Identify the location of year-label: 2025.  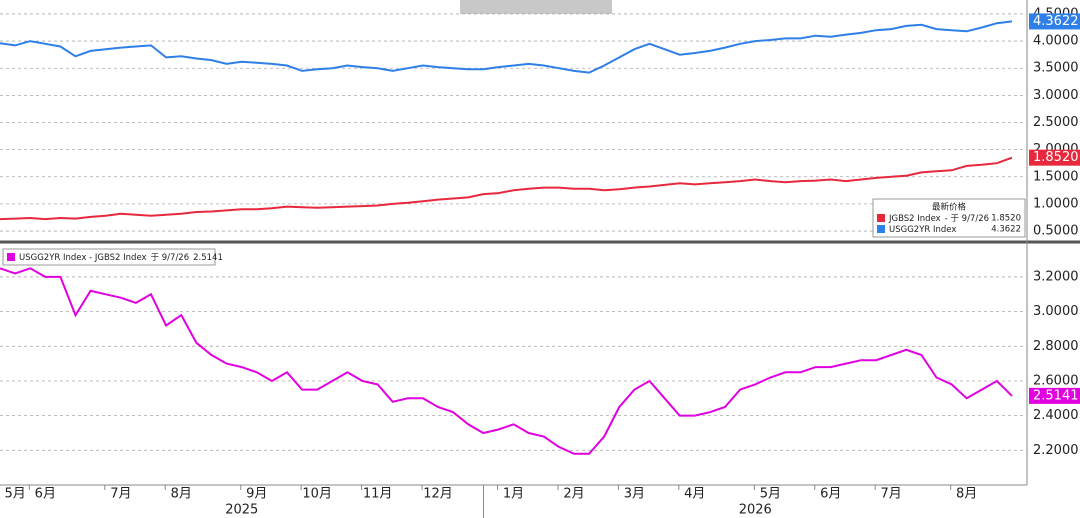
(241, 510).